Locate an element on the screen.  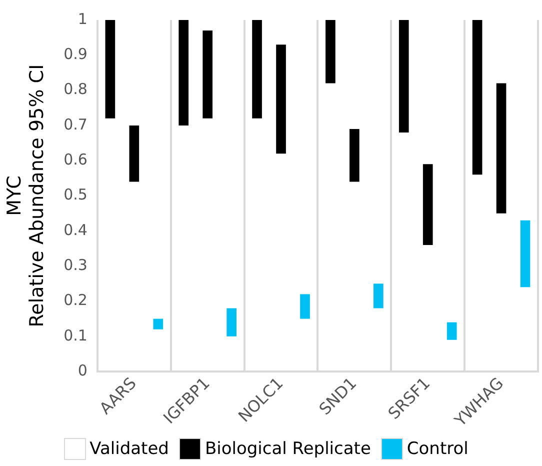
y-tick-label: 0.9 is located at coordinates (76, 54).